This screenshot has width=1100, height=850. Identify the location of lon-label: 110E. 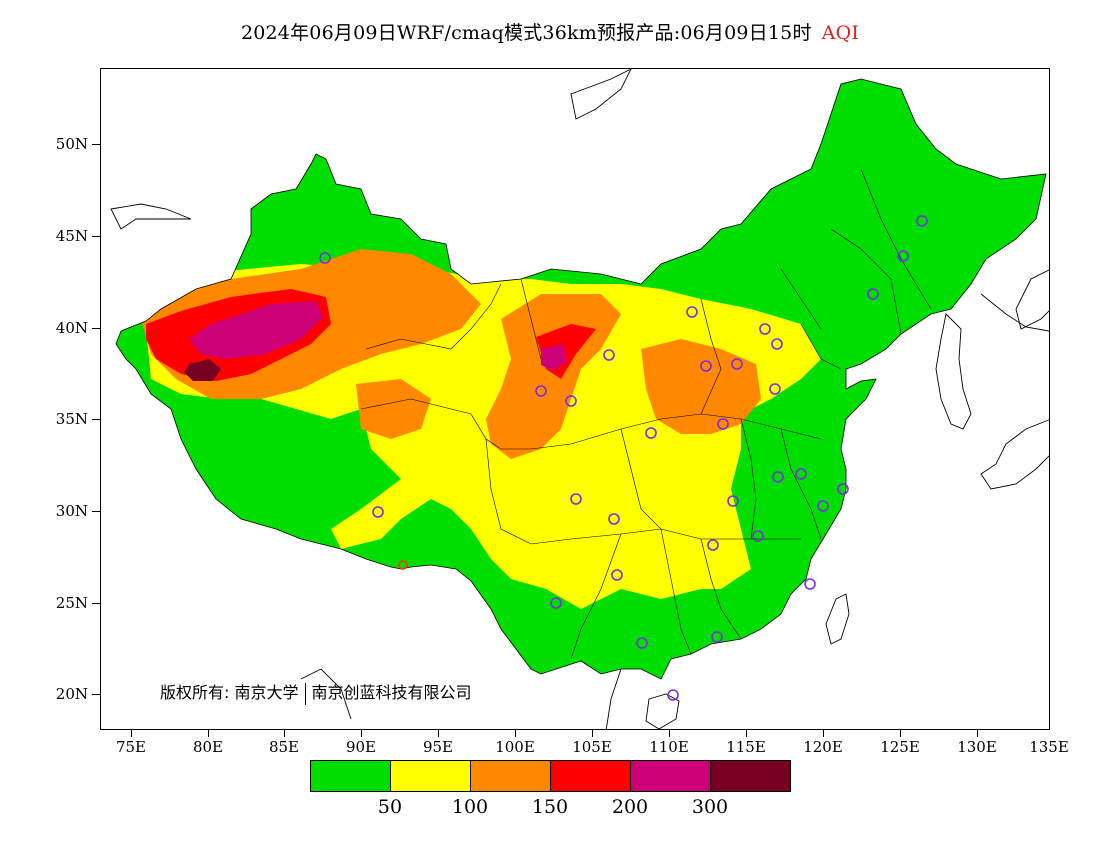
(669, 747).